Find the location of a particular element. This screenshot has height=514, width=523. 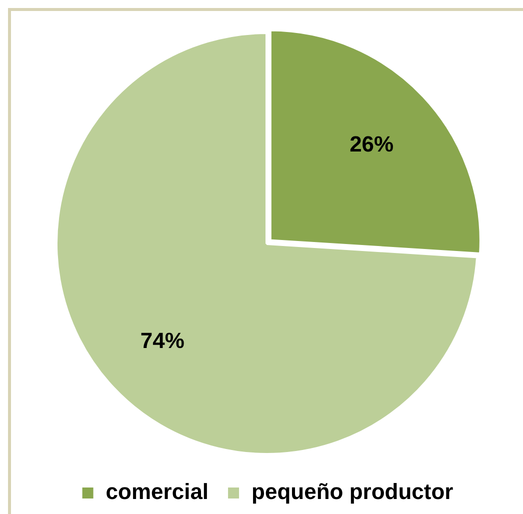

data-label: 74% is located at coordinates (162, 340).